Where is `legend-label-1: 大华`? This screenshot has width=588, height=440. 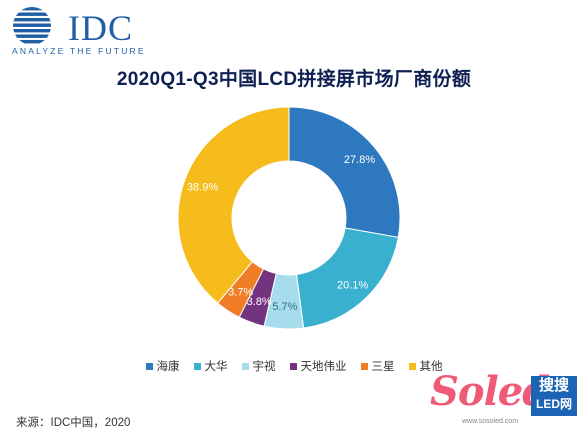 legend-label-1: 大华 is located at coordinates (216, 367).